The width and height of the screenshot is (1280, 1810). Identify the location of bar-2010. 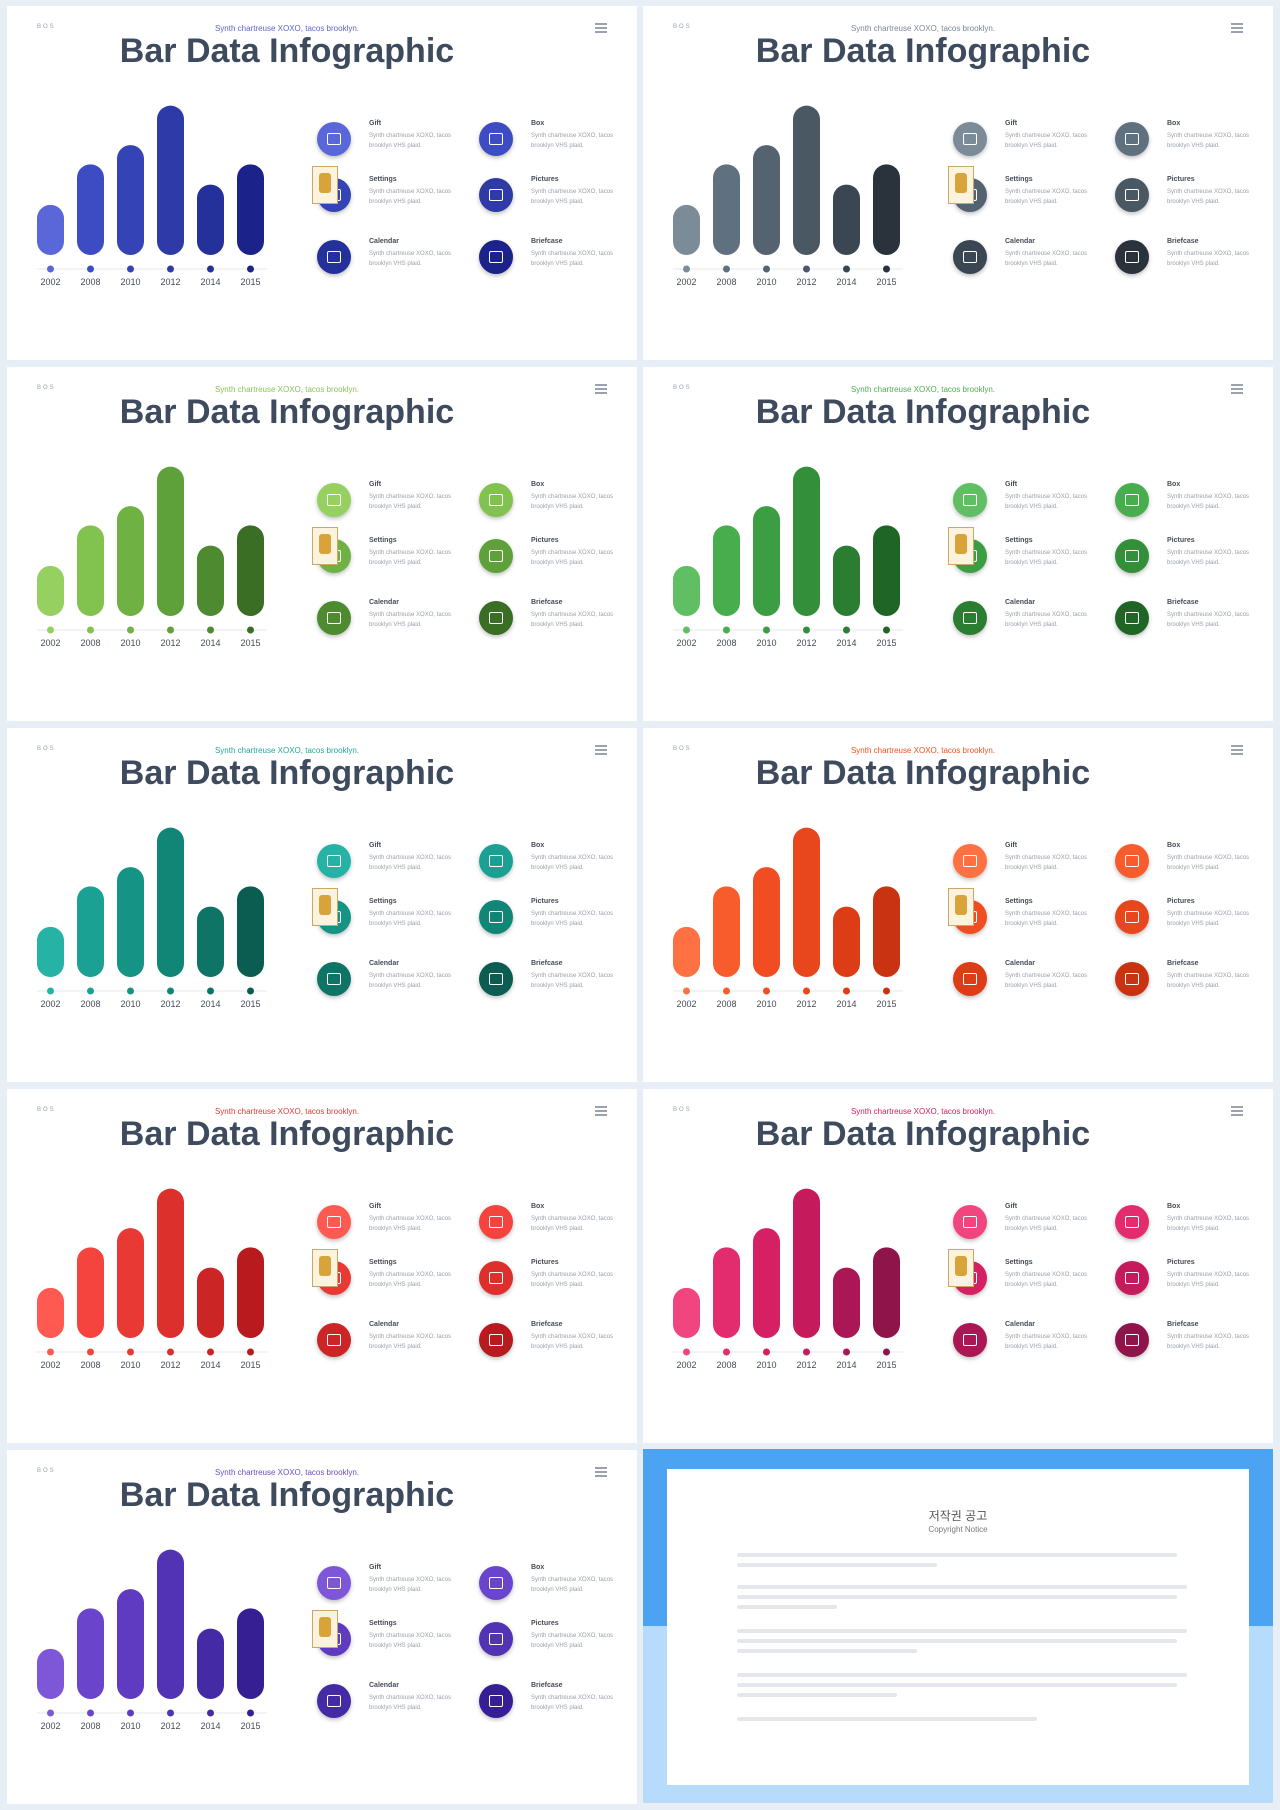
(130, 561).